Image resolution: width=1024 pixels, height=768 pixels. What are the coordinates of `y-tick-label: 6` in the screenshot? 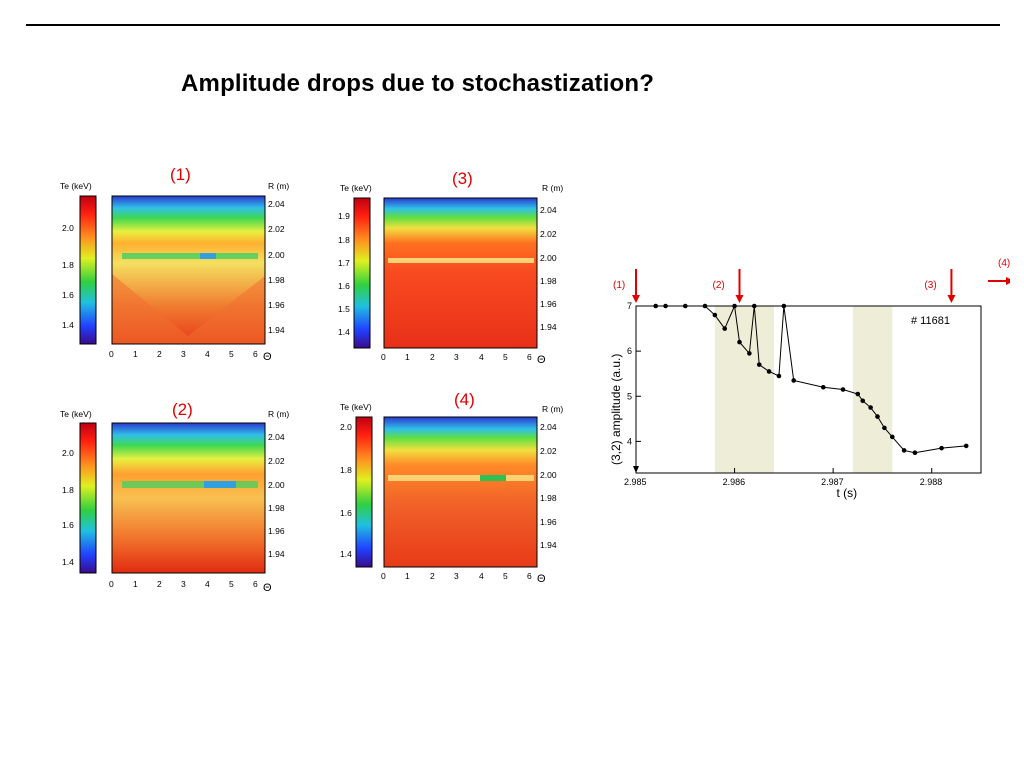 It's located at (629, 351).